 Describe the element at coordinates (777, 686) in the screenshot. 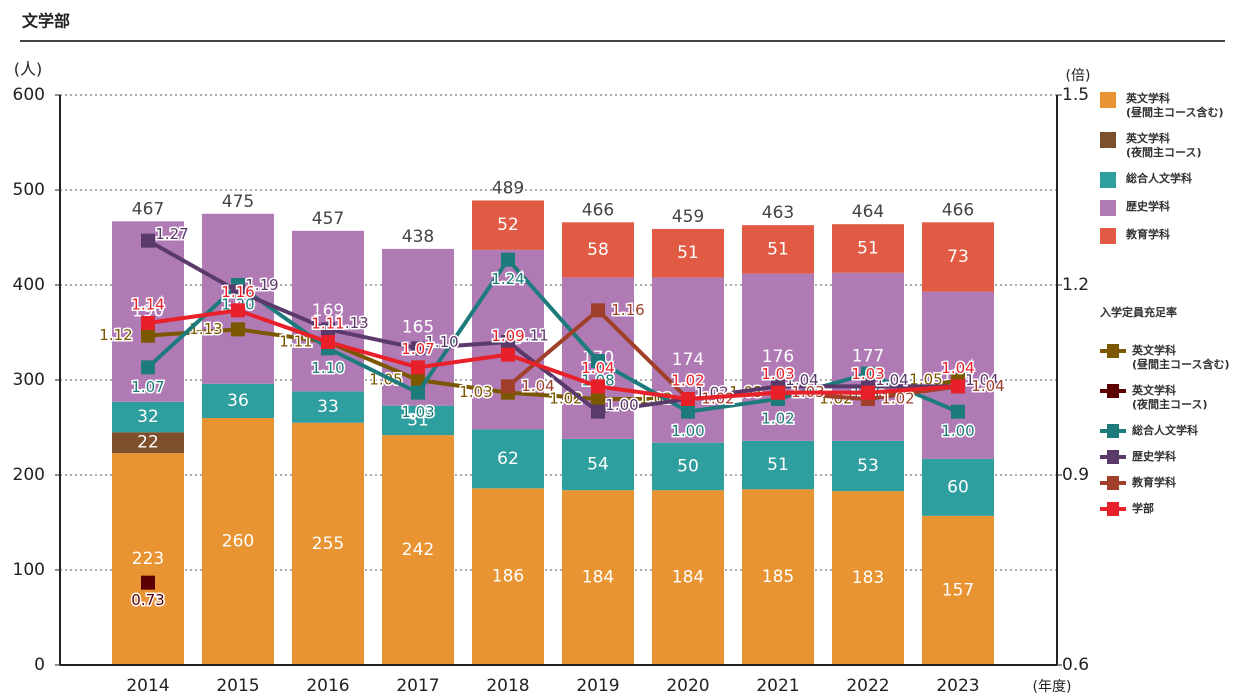

I see `x-tick-label: 2021` at that location.